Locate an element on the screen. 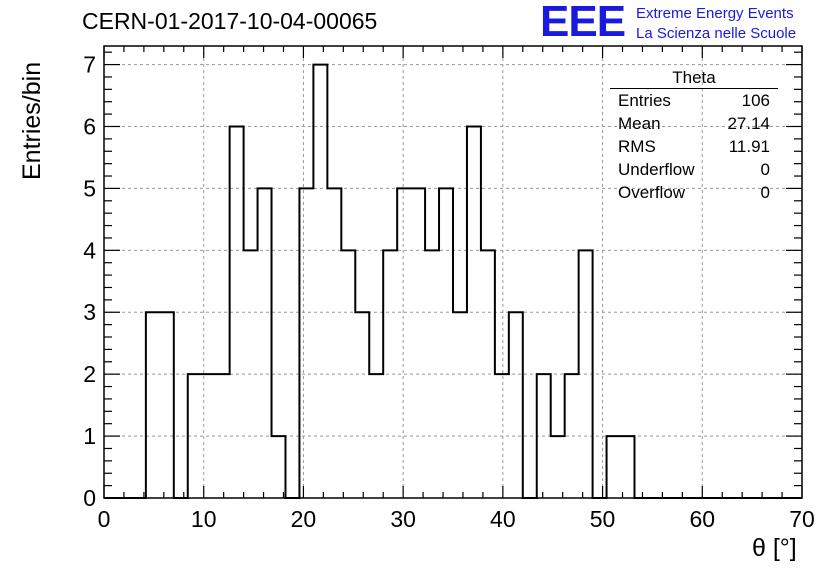 The image size is (836, 572). x-tick-label: 30 is located at coordinates (403, 519).